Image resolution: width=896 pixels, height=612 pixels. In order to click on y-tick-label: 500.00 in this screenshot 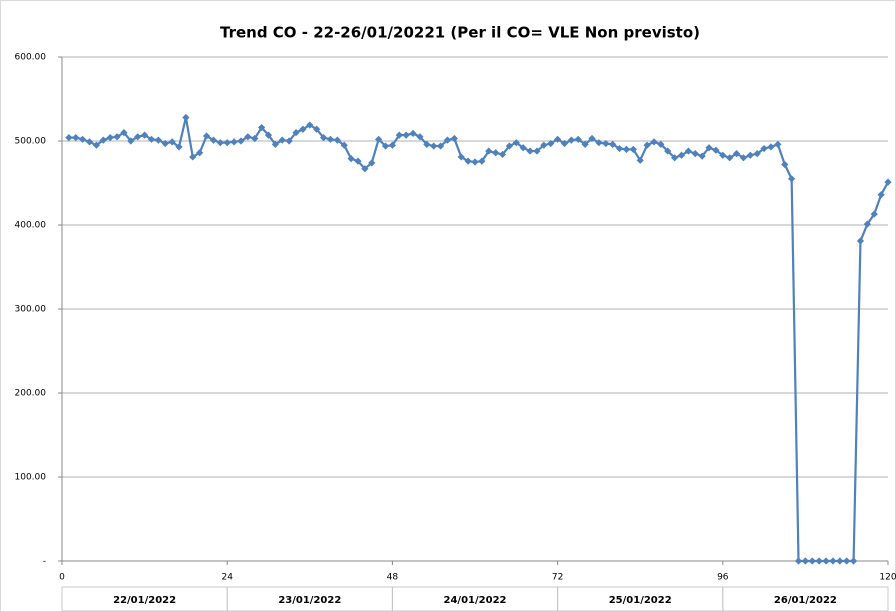, I will do `click(31, 142)`.